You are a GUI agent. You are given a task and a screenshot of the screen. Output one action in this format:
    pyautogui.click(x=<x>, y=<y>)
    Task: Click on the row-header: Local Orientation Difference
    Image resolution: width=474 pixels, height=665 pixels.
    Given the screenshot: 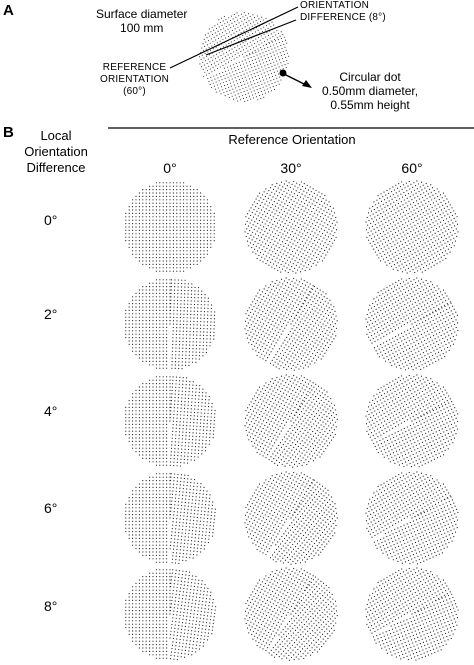 What is the action you would take?
    pyautogui.click(x=56, y=152)
    